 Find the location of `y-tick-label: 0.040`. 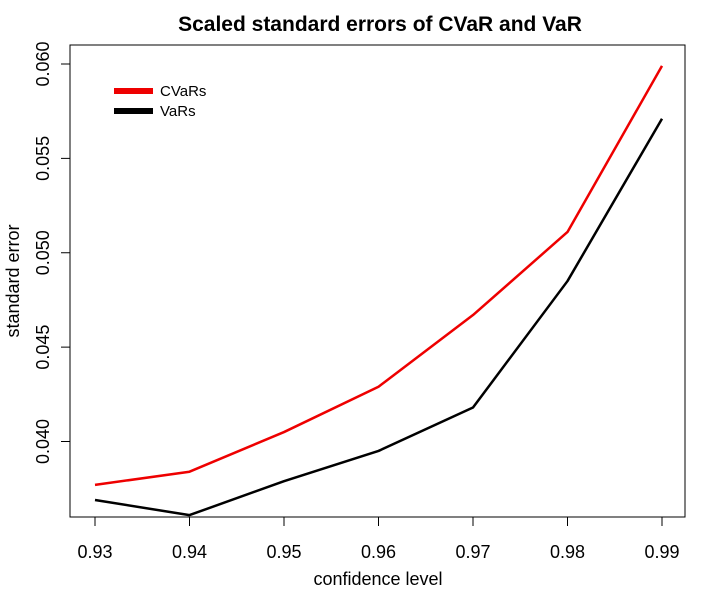

y-tick-label: 0.040 is located at coordinates (43, 441).